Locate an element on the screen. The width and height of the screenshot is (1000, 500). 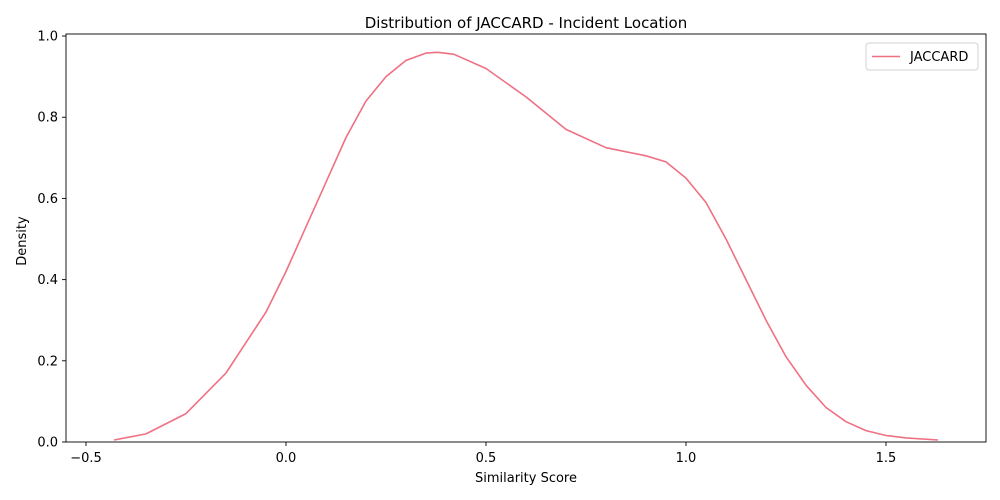
x-tick-label: 1.5 is located at coordinates (886, 458).